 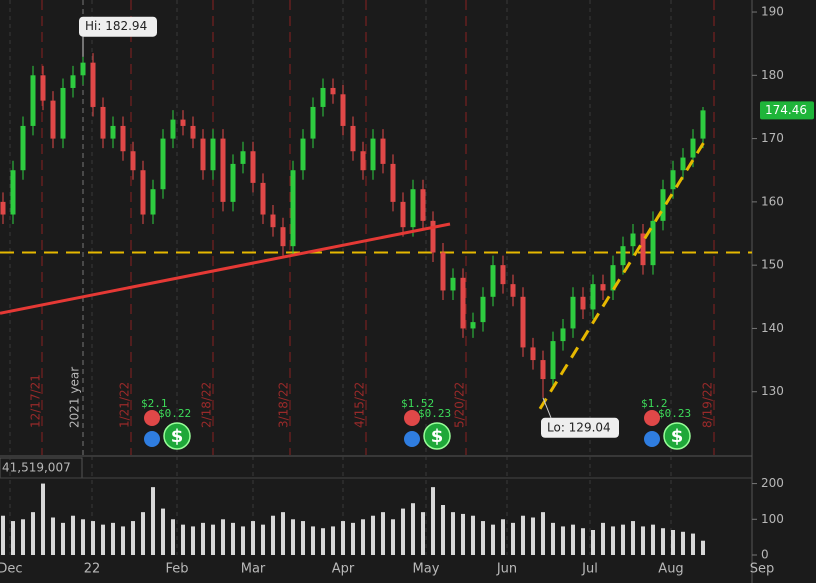 What do you see at coordinates (772, 328) in the screenshot?
I see `y-tick-label: 140` at bounding box center [772, 328].